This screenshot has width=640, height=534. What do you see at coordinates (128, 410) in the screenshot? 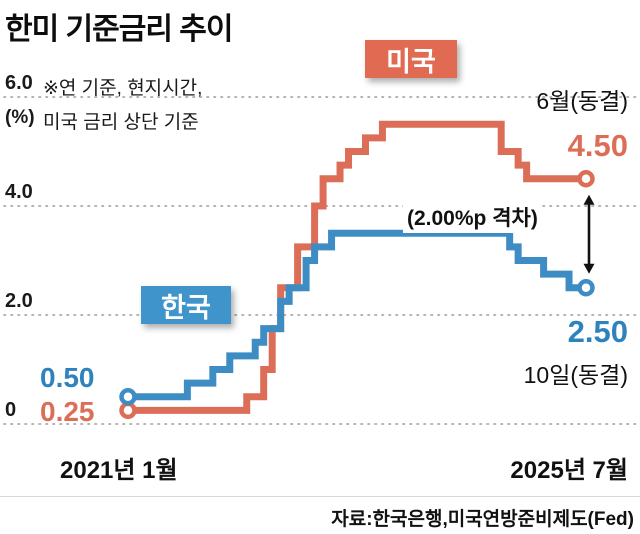
I see `us-start-marker` at bounding box center [128, 410].